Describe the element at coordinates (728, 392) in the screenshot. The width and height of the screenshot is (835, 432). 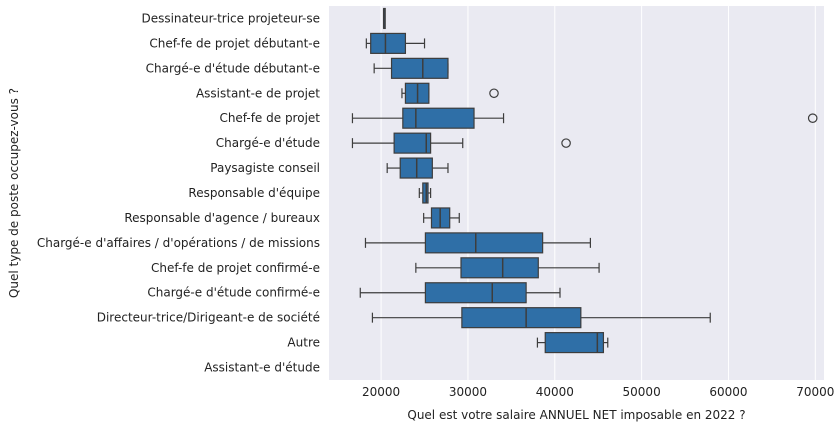
I see `x-tick-label: 60000` at that location.